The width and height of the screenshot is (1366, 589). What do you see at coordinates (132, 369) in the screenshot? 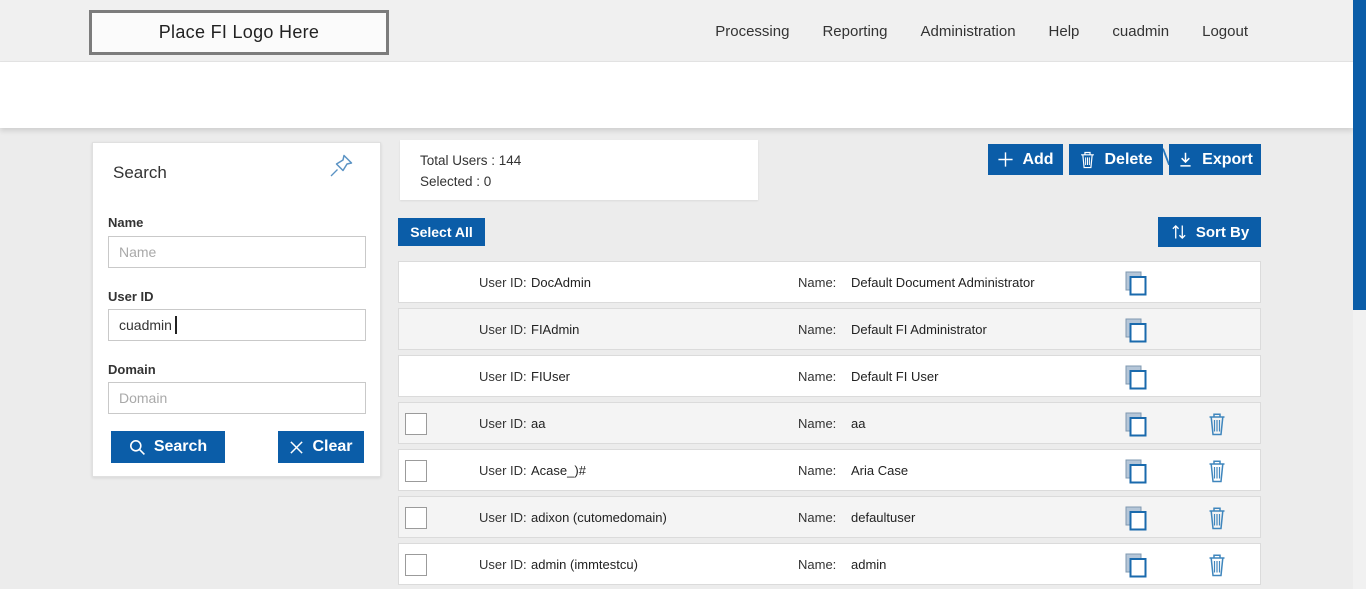
I see `domain-field-label: Domain` at bounding box center [132, 369].